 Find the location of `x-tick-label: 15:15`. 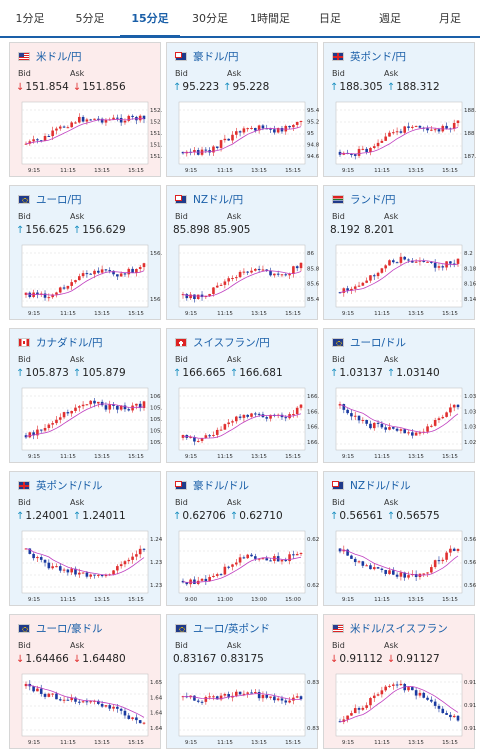

x-tick-label: 15:15 is located at coordinates (293, 457).